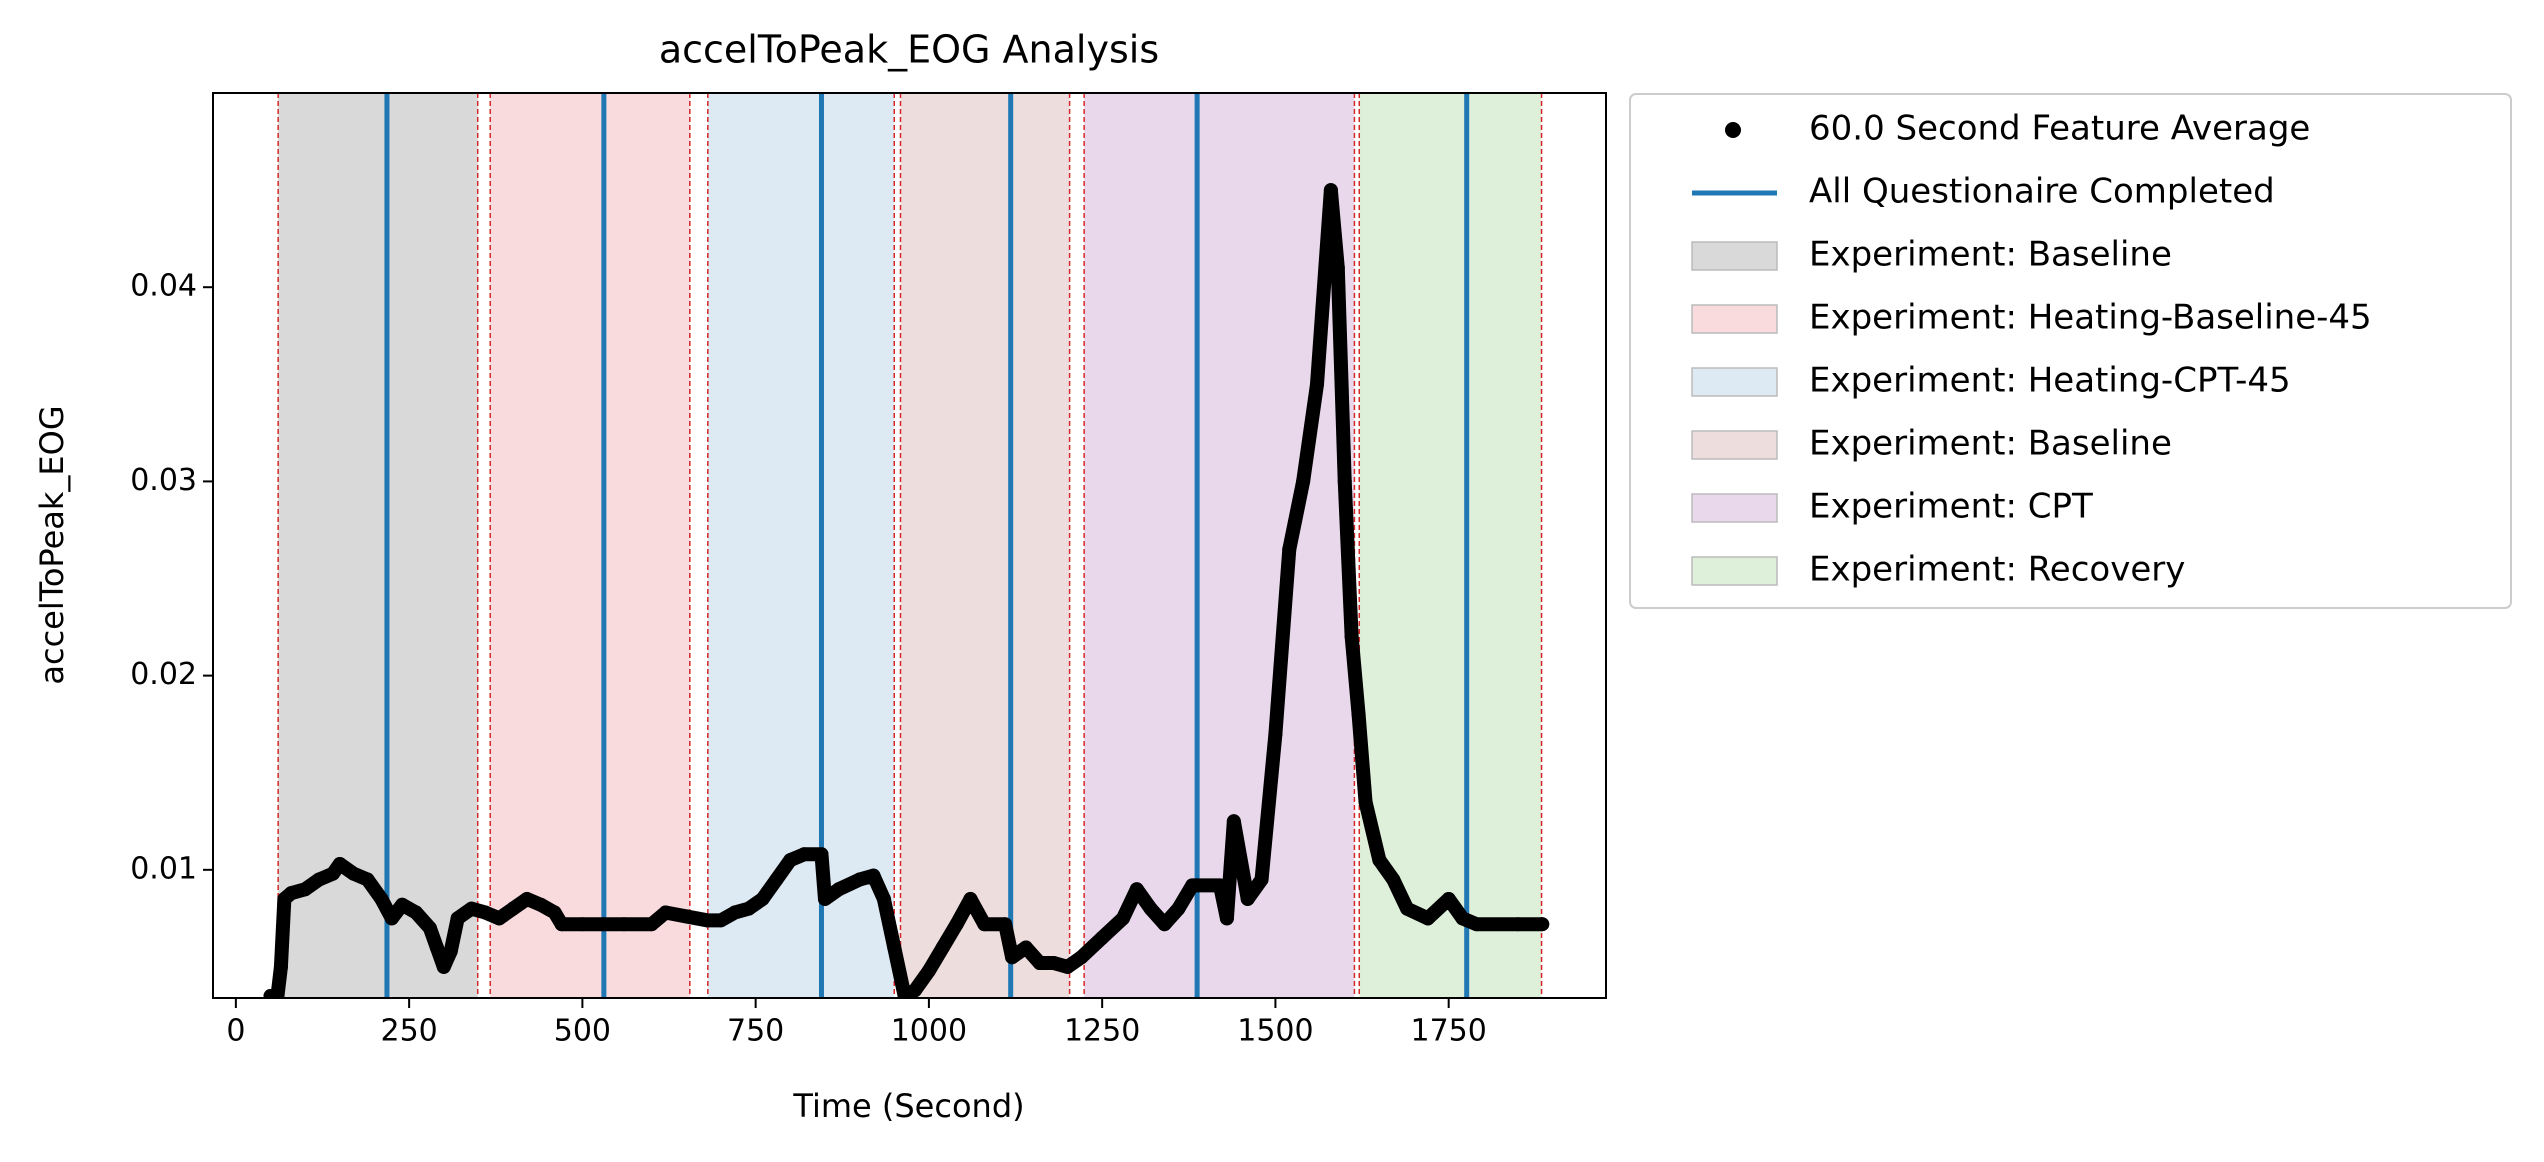 Image resolution: width=2544 pixels, height=1162 pixels. I want to click on legend-label: Experiment: Heating-Baseline-45, so click(2090, 318).